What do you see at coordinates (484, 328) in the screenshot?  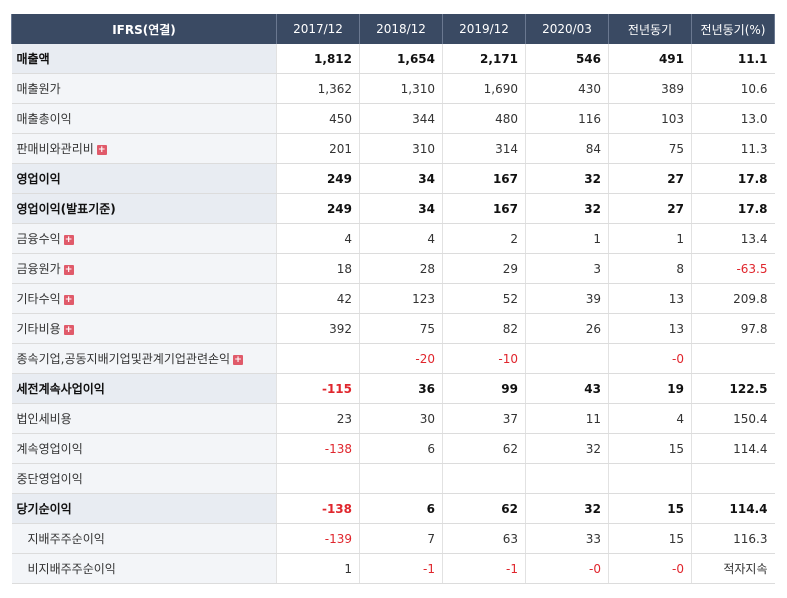 I see `value-cell: 82` at bounding box center [484, 328].